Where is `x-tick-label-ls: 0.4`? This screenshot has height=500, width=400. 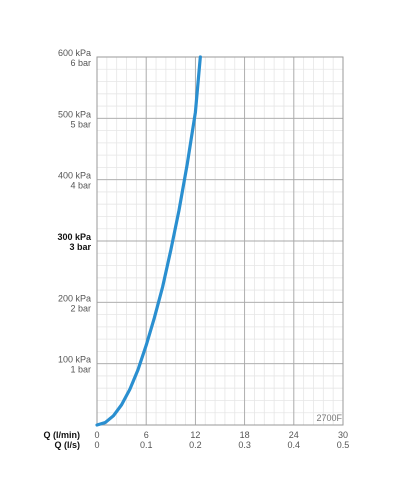 x-tick-label-ls: 0.4 is located at coordinates (294, 445).